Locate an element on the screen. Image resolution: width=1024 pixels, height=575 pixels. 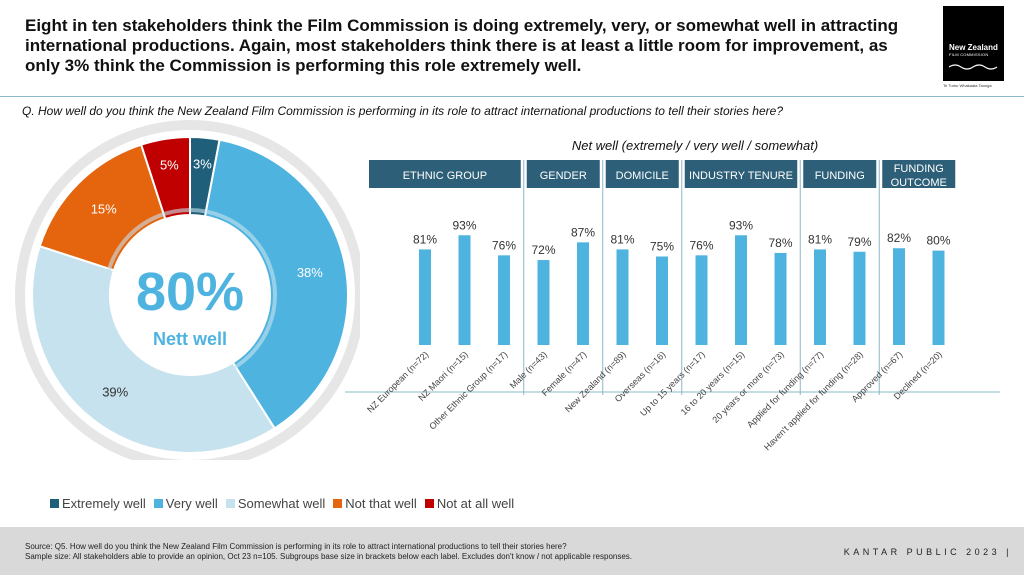
legend-item-not-that-well: Not that well is located at coordinates (375, 503).